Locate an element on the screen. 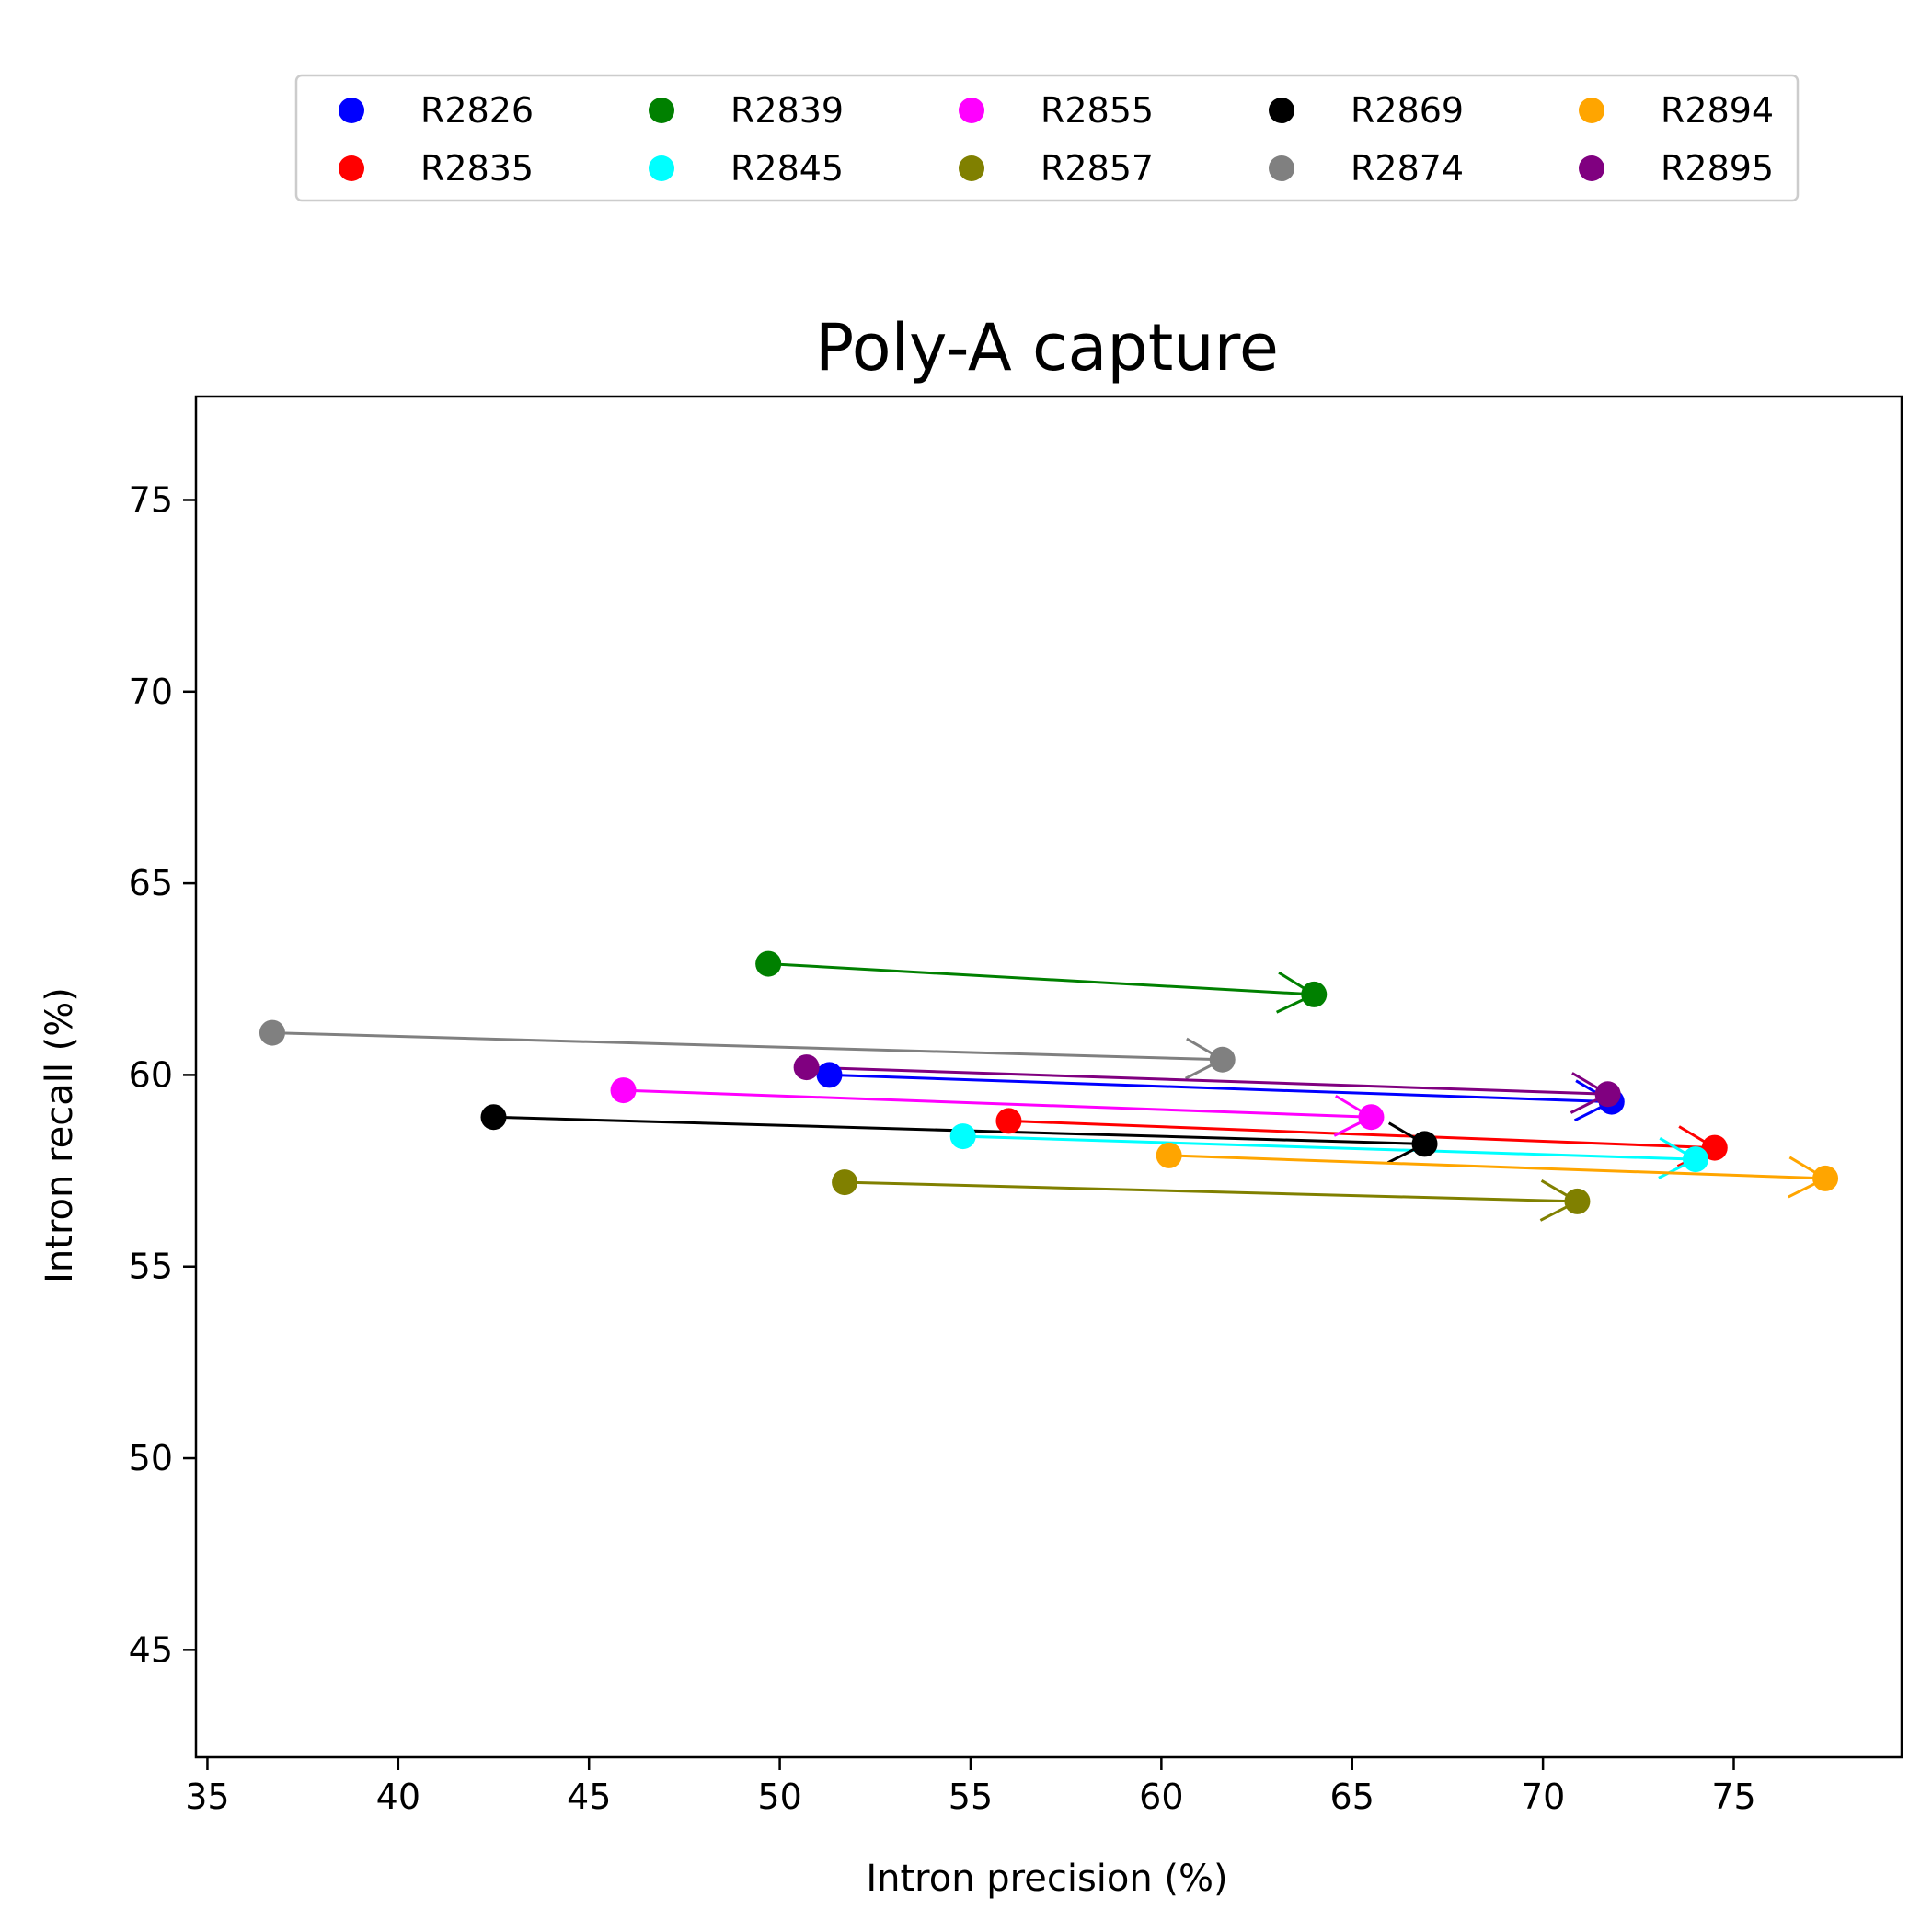 The width and height of the screenshot is (1932, 1932). point-end-R2857 is located at coordinates (1577, 1201).